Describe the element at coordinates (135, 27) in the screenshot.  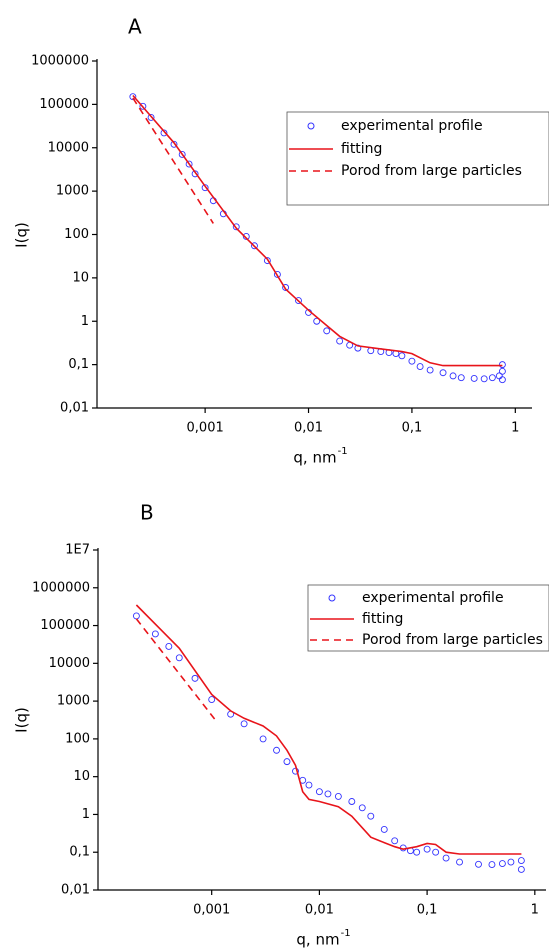
I see `panel-label: A` at that location.